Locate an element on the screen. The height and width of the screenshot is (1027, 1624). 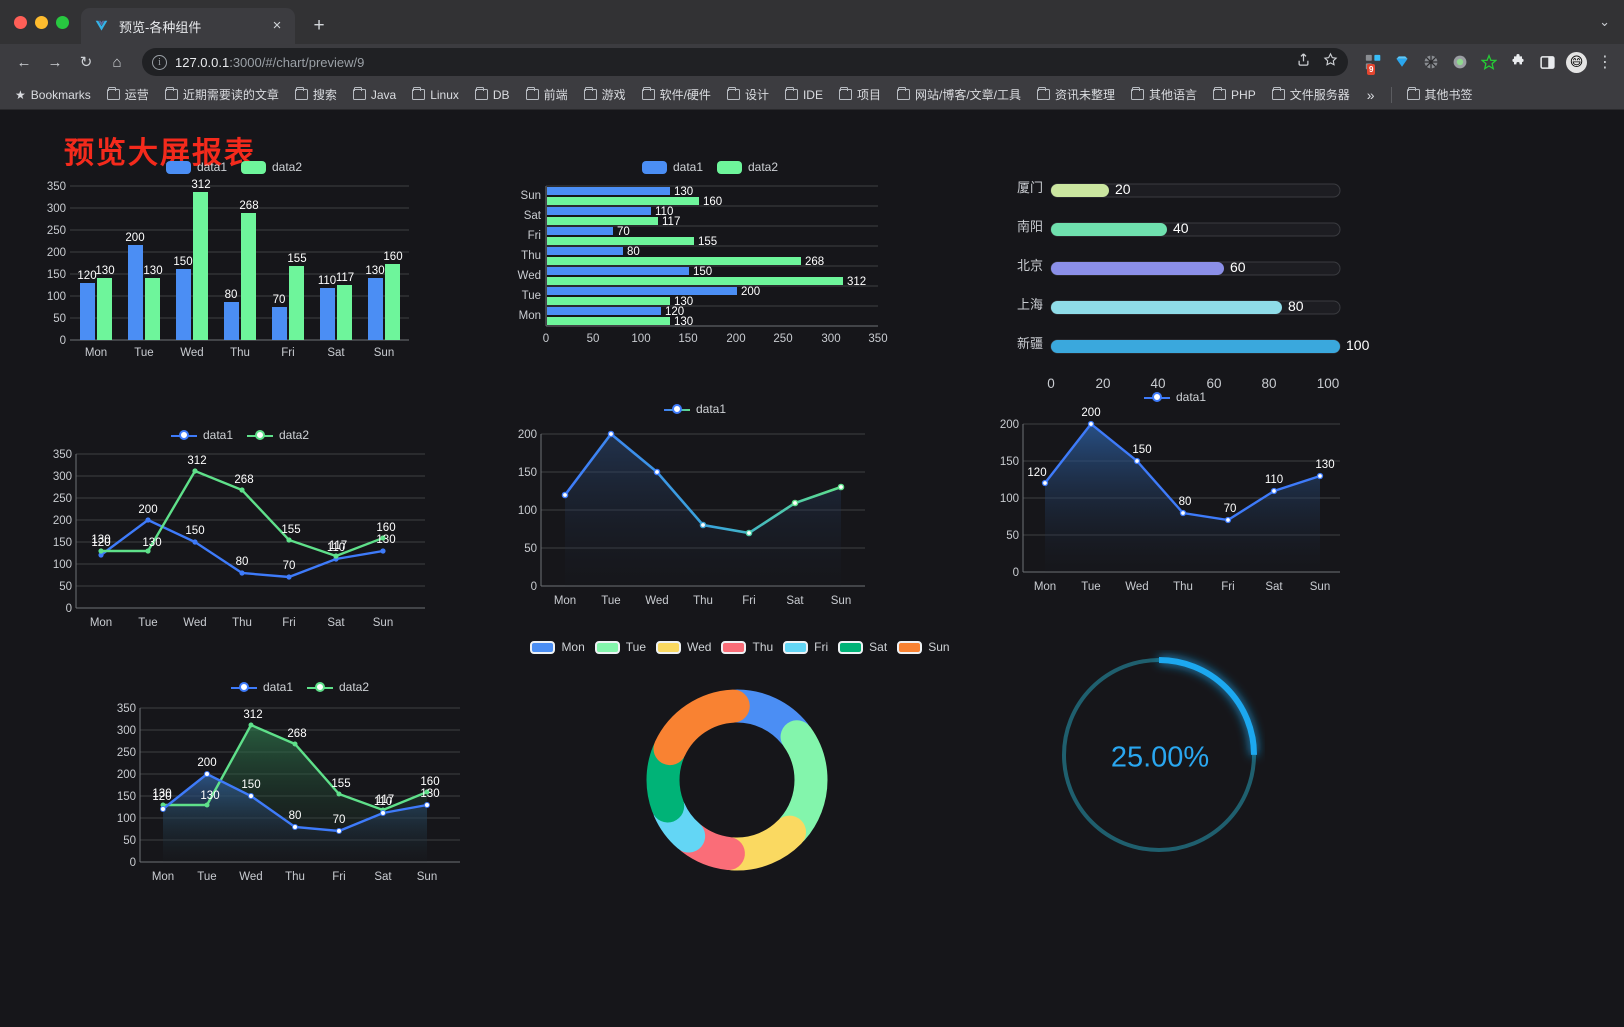
svg-text: 150 is located at coordinates (62, 543).